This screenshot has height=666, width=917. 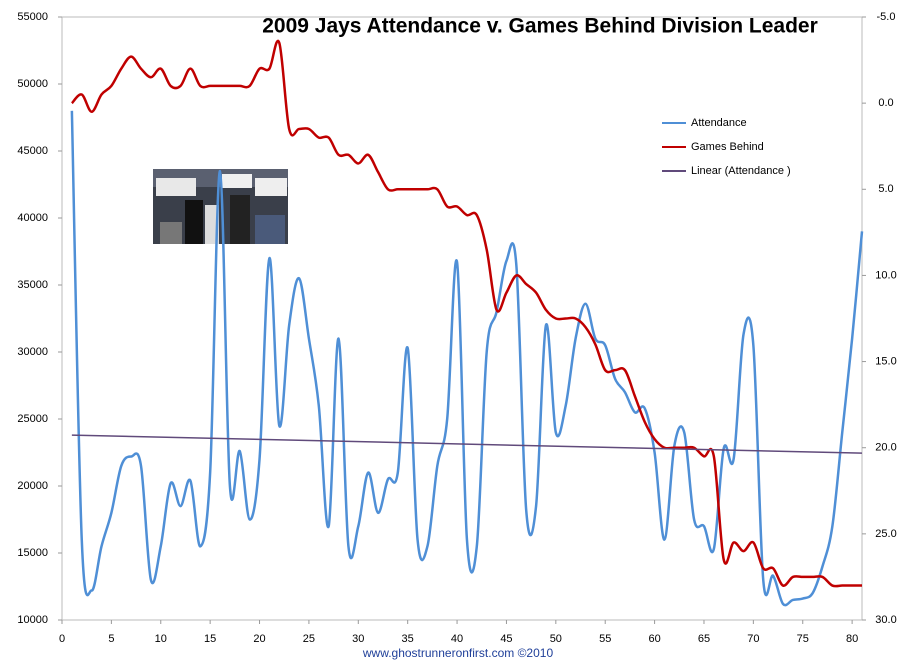 I want to click on x-tick-label: 45, so click(x=506, y=639).